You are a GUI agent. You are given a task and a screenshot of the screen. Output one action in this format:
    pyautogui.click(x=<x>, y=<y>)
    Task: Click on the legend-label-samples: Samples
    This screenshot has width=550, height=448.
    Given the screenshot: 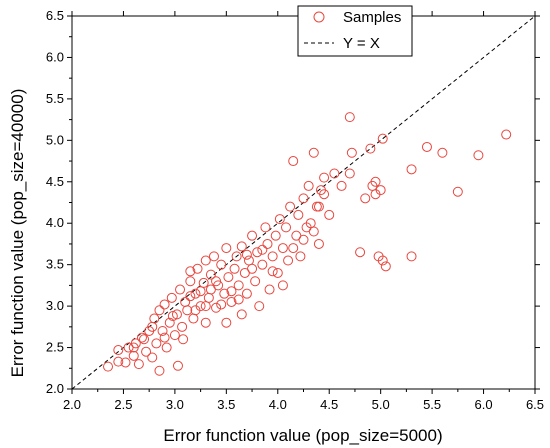 What is the action you would take?
    pyautogui.click(x=372, y=17)
    